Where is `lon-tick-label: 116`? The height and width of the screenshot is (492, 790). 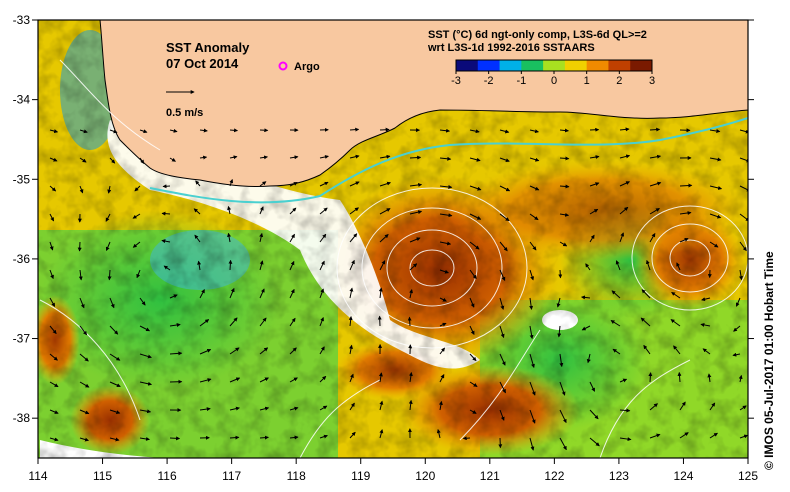
lon-tick-label: 116 is located at coordinates (167, 476).